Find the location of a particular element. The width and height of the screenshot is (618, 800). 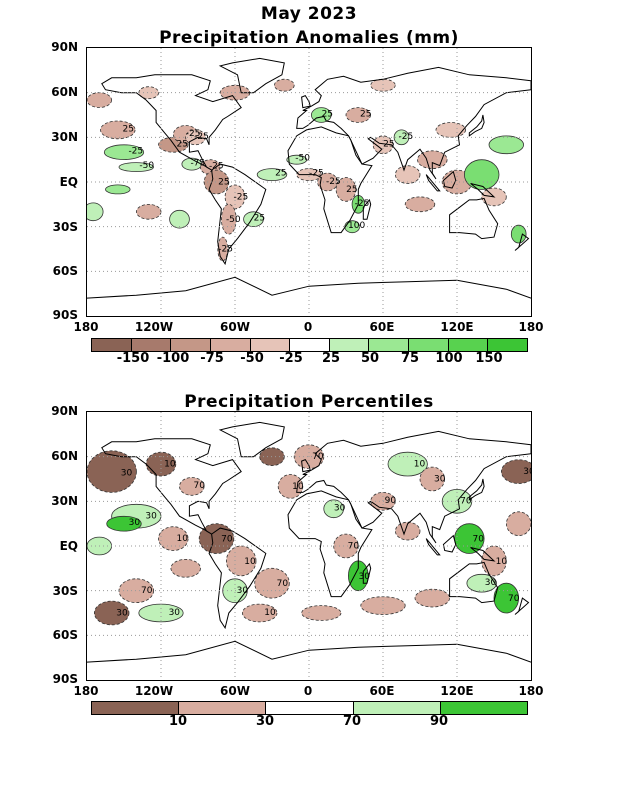

percentile-cb-label: 10 is located at coordinates (178, 721).